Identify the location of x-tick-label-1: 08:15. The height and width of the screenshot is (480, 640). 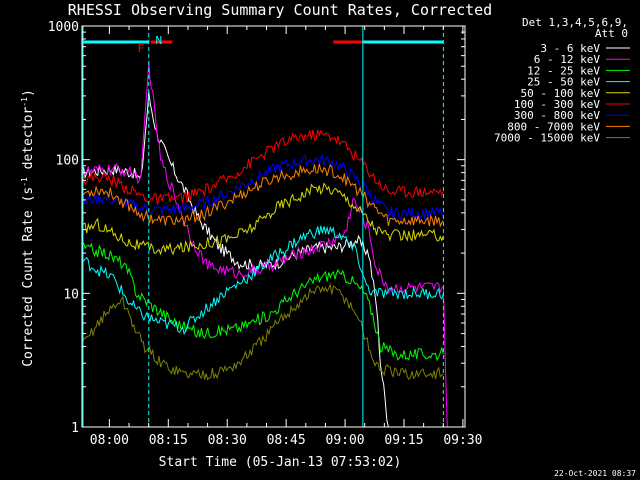
(168, 440).